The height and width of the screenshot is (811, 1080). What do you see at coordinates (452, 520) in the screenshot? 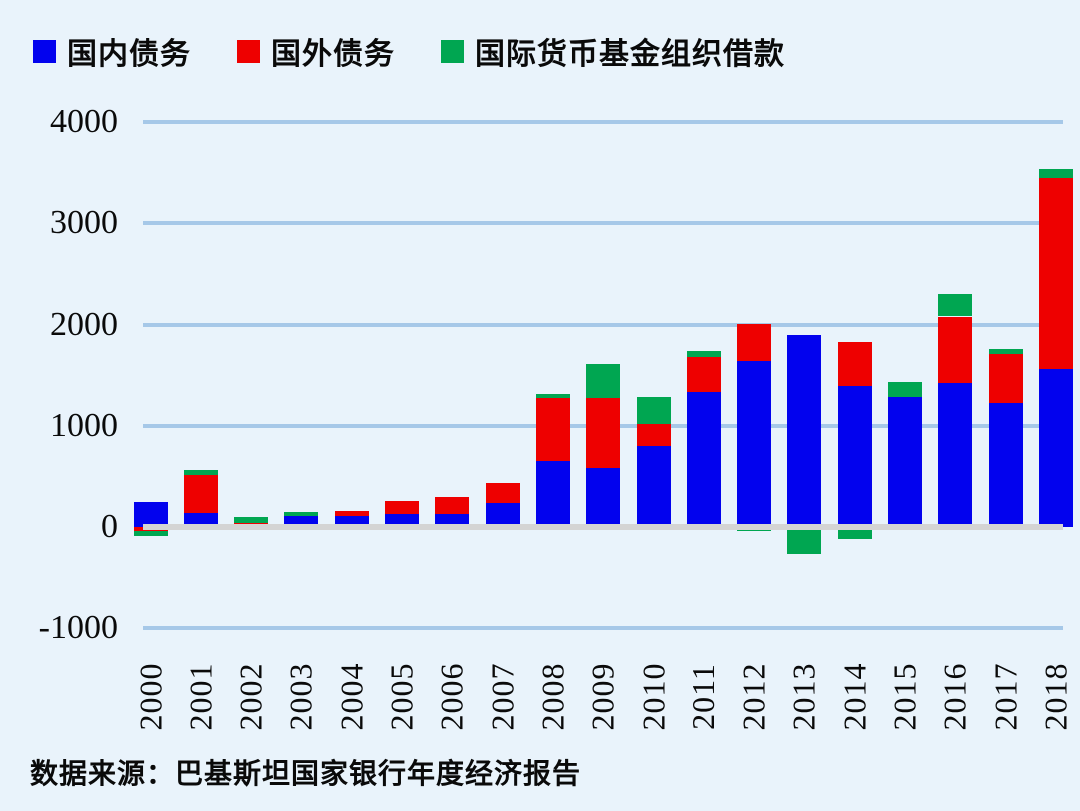
I see `bar-segment-2006-series0` at bounding box center [452, 520].